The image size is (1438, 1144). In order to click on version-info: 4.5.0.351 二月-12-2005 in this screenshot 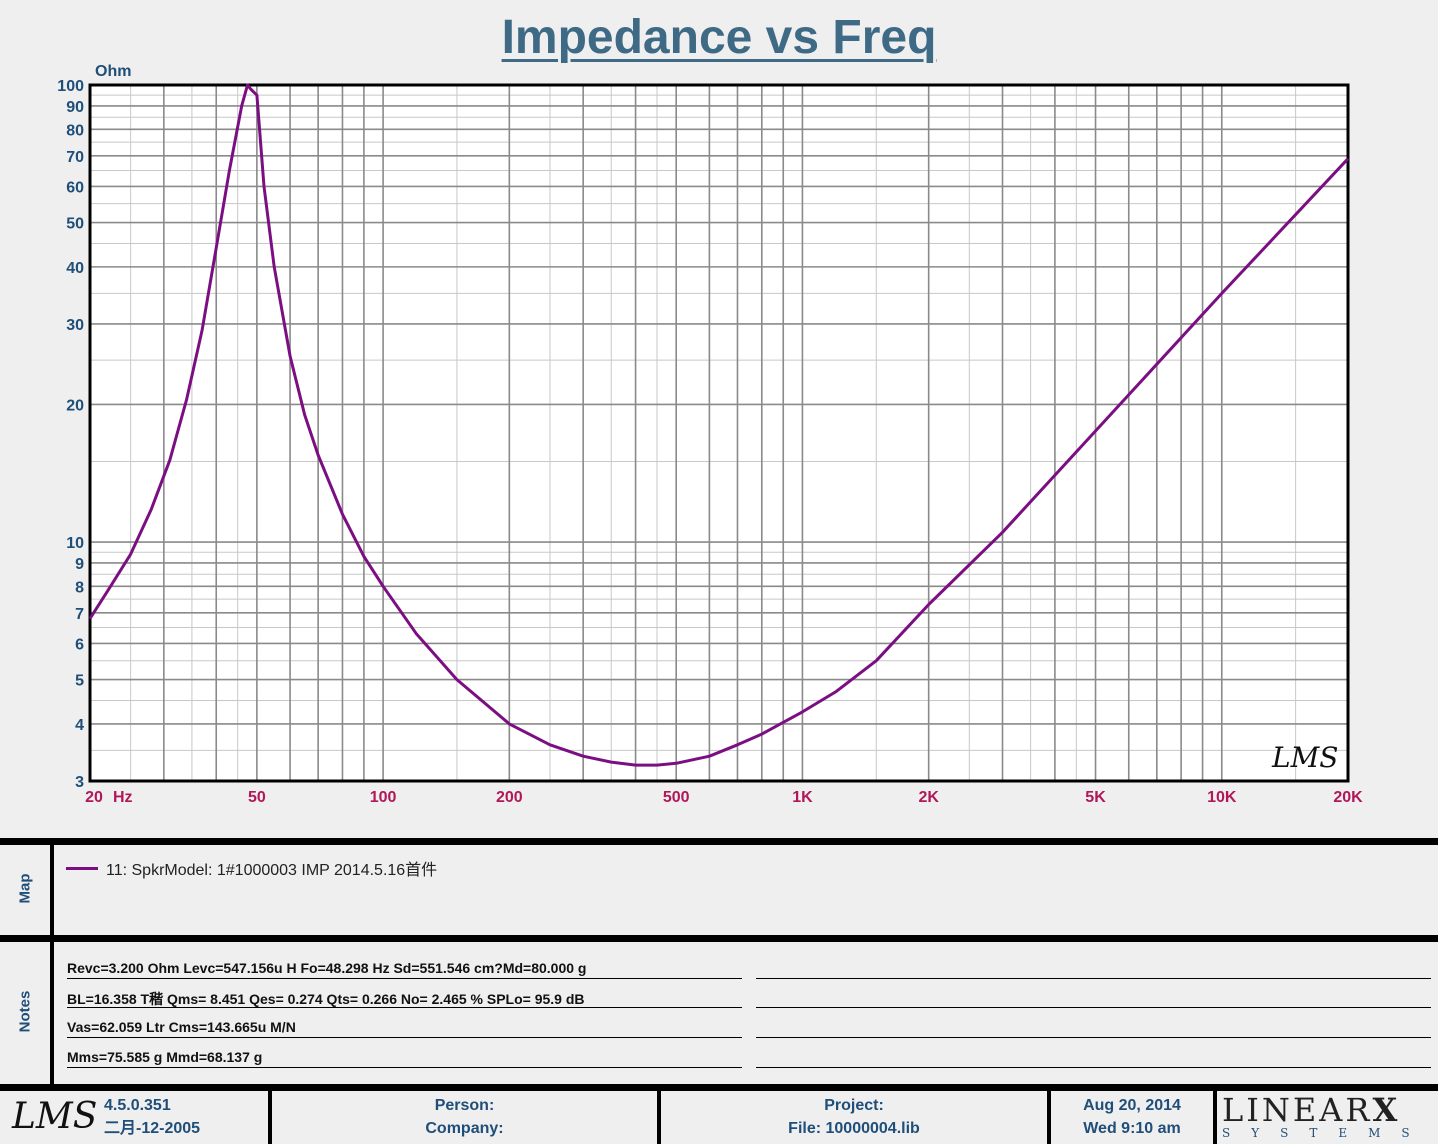, I will do `click(152, 1117)`.